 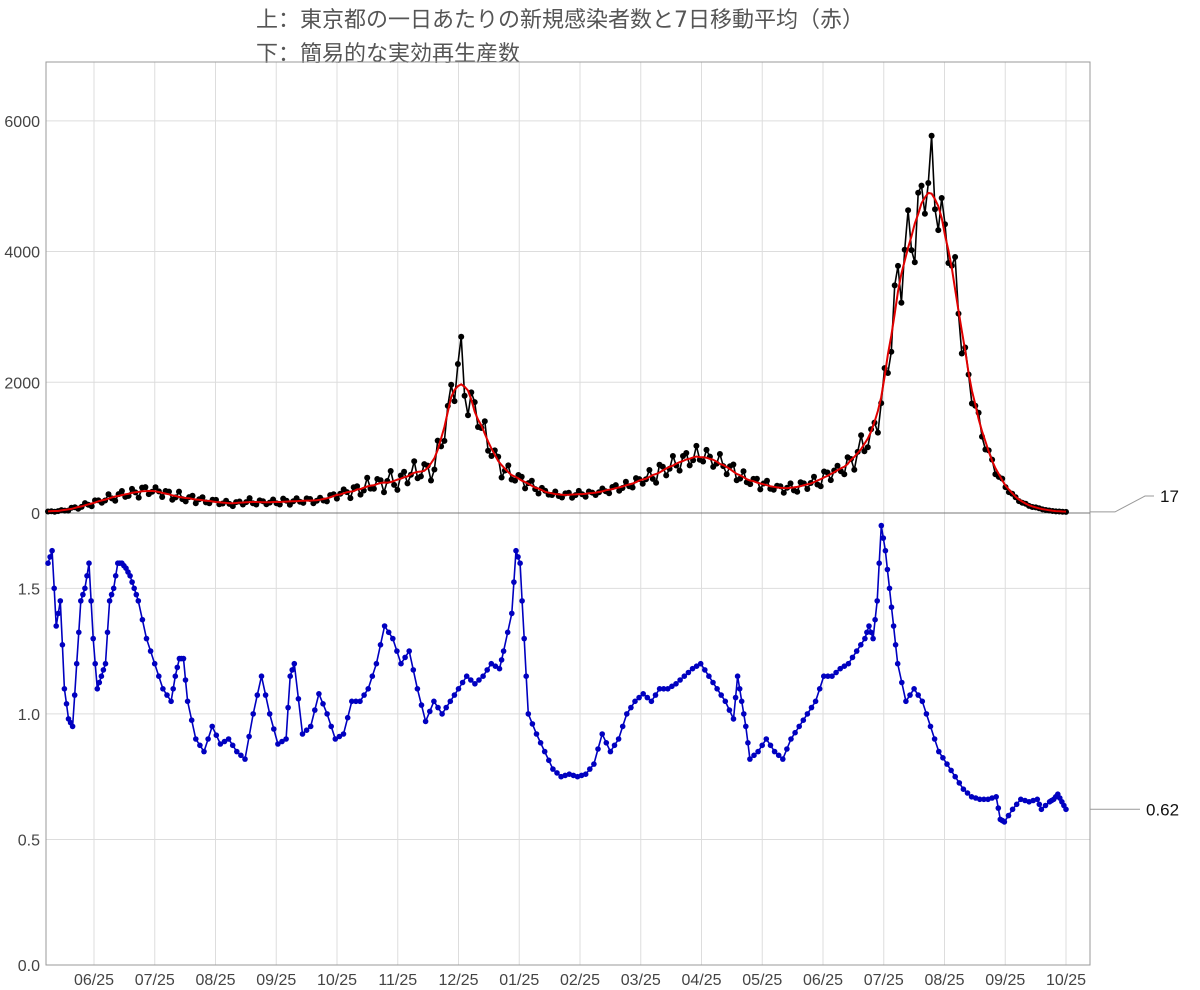 I want to click on x-tick-label: 11/25, so click(x=397, y=980).